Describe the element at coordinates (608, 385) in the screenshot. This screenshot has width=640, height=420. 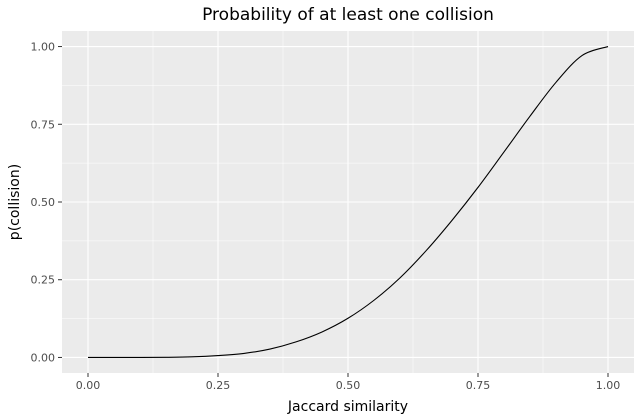
I see `x-tick-label: 1.00` at that location.